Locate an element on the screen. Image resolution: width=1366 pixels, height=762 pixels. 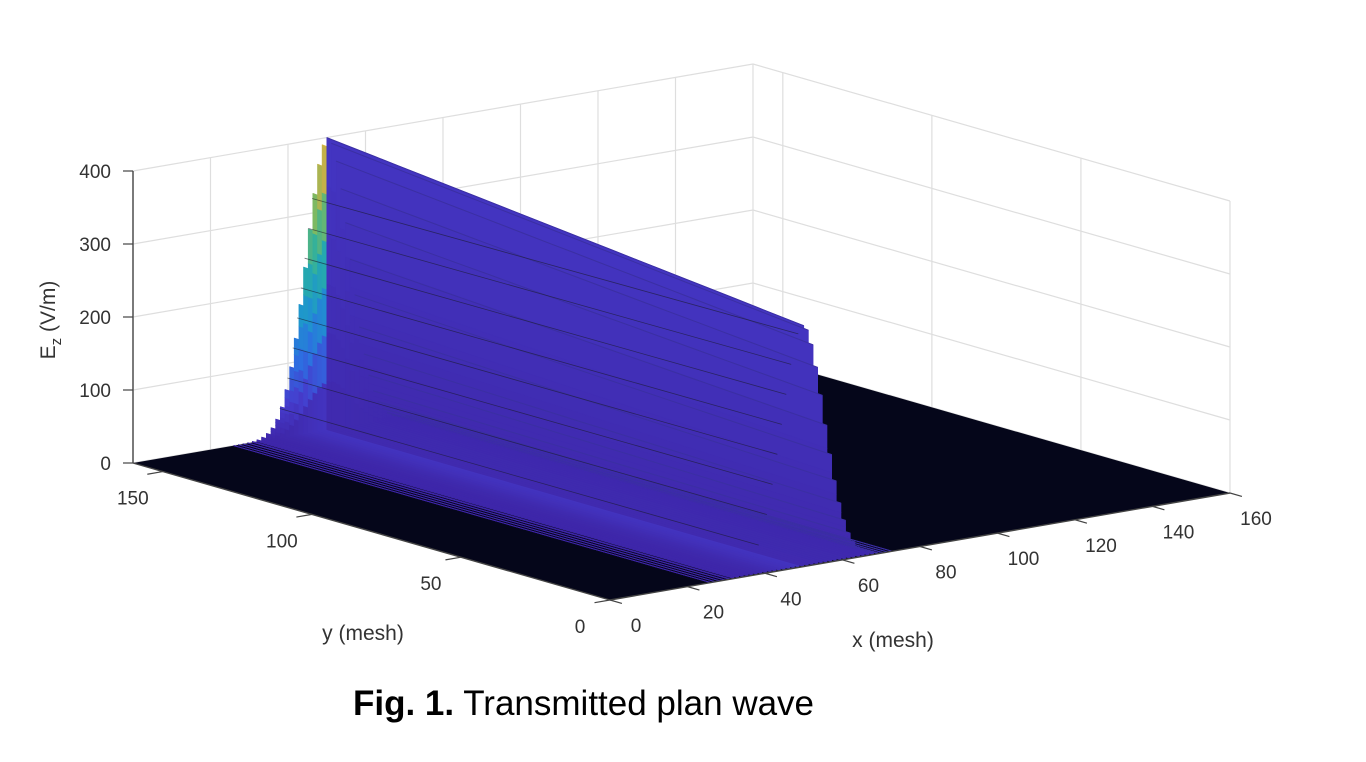
x-tick-label: 120 is located at coordinates (1101, 546).